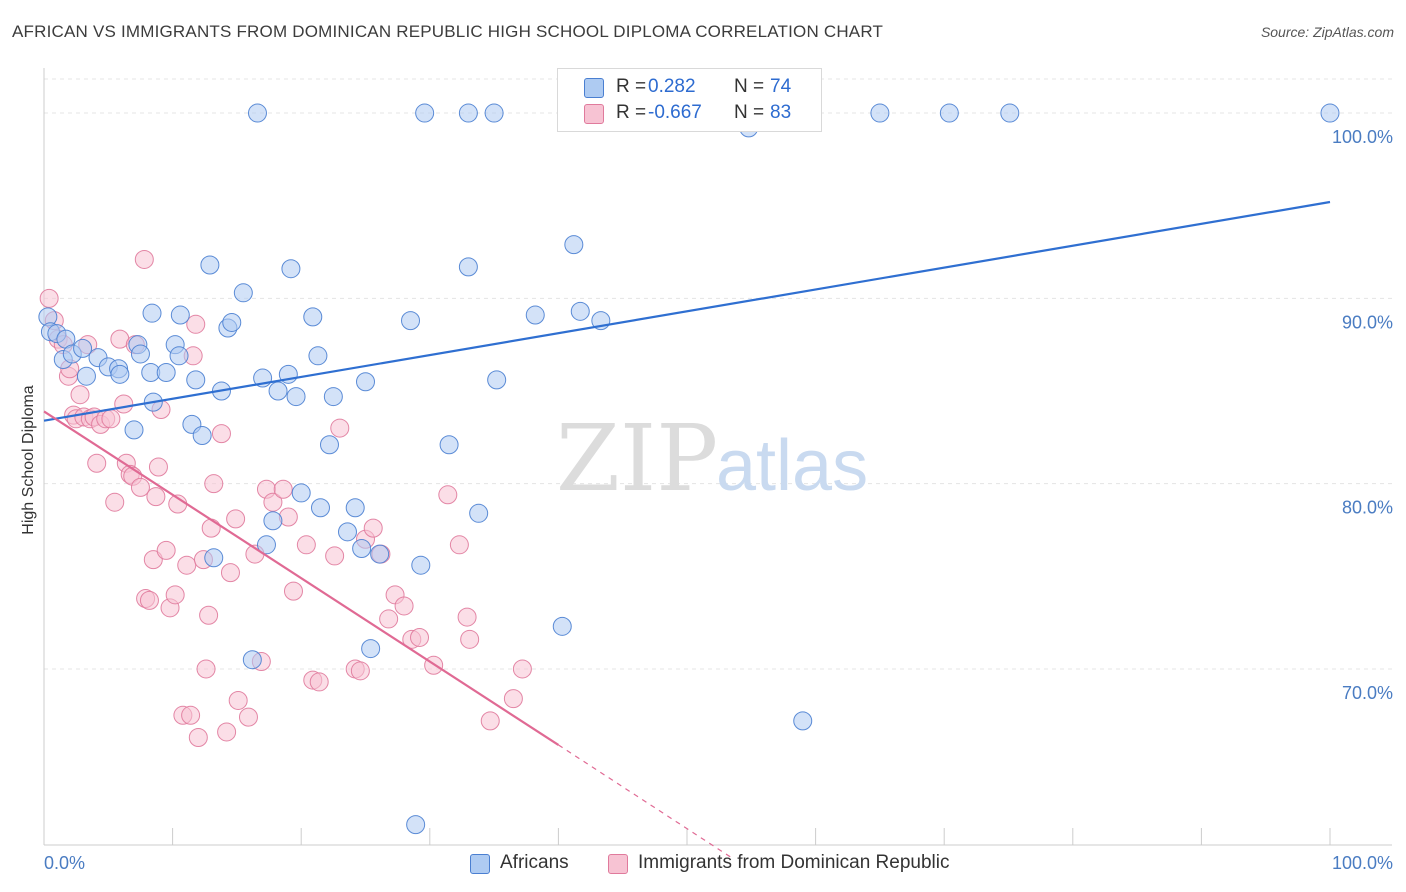 The image size is (1406, 892). I want to click on watermark-zip: ZIP, so click(637, 458).